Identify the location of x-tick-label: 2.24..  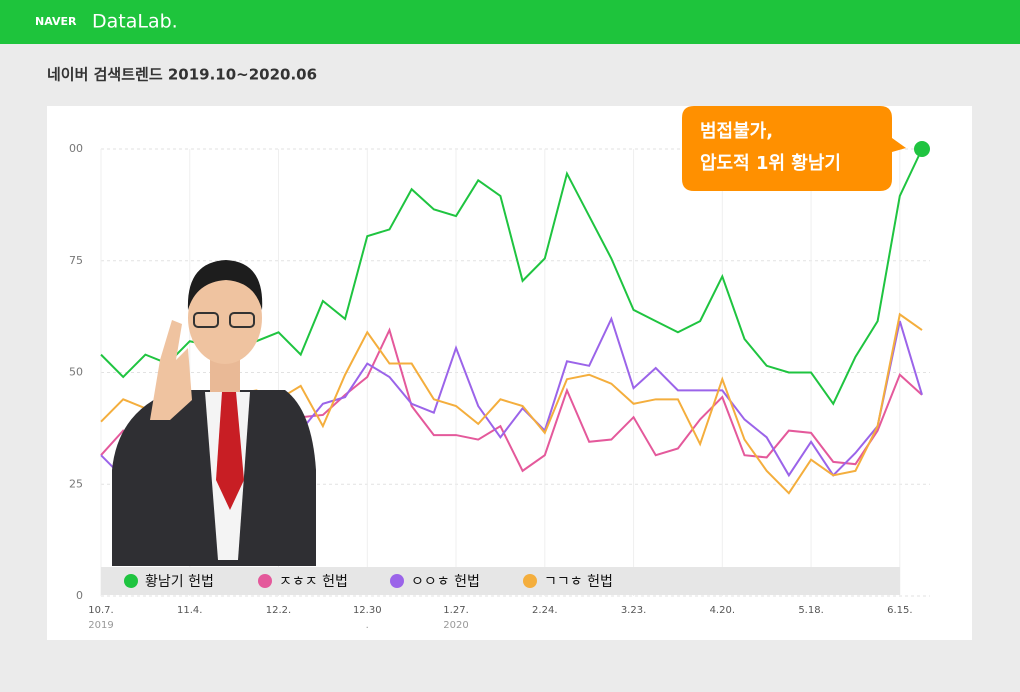
(544, 610).